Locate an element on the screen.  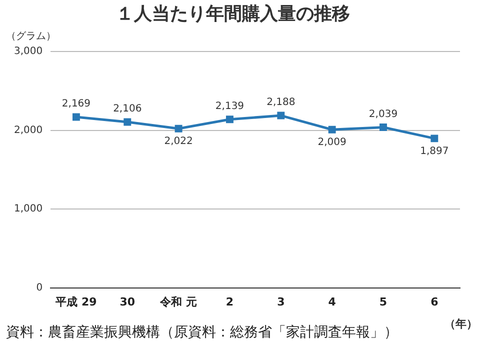
data-label: 2,106 is located at coordinates (127, 109).